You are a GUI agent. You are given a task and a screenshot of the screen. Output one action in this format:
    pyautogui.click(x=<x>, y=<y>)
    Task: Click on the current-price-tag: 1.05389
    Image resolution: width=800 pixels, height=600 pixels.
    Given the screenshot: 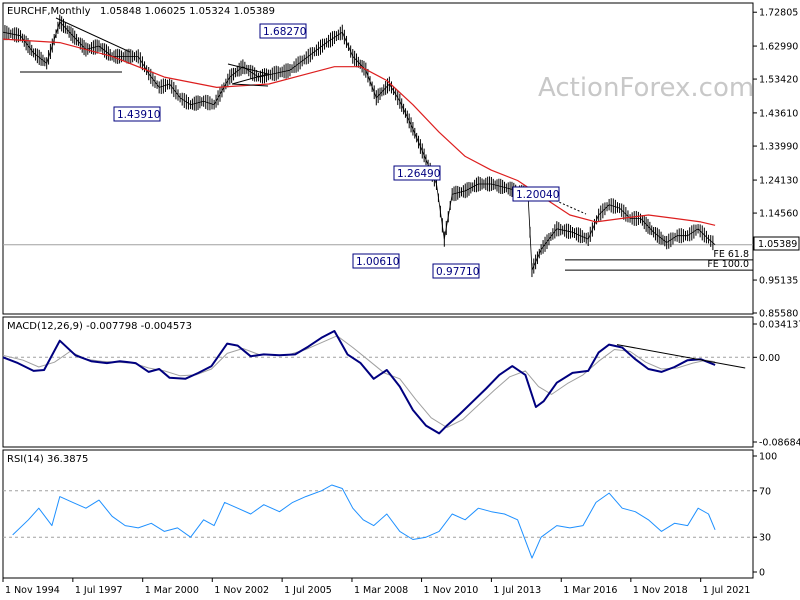 What is the action you would take?
    pyautogui.click(x=776, y=243)
    